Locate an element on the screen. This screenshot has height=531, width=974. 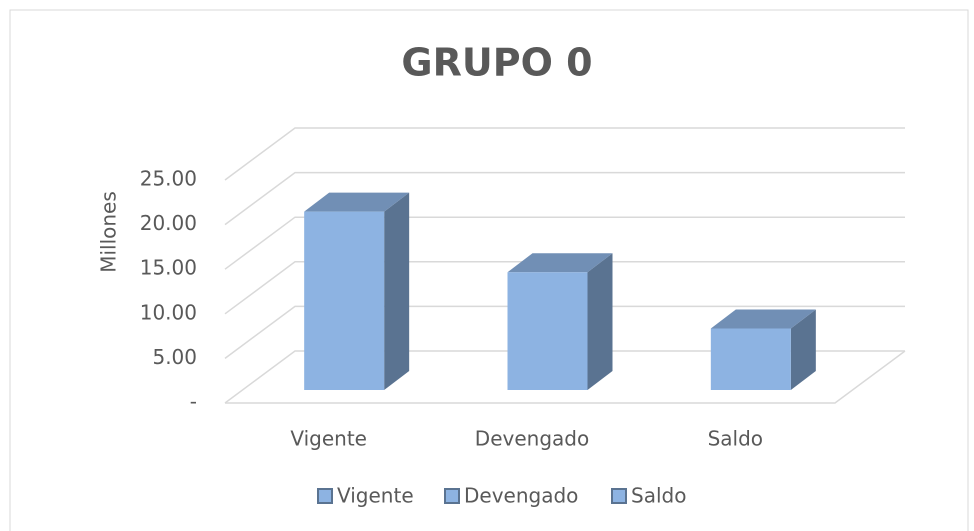
legend-label: Vigente is located at coordinates (375, 496).